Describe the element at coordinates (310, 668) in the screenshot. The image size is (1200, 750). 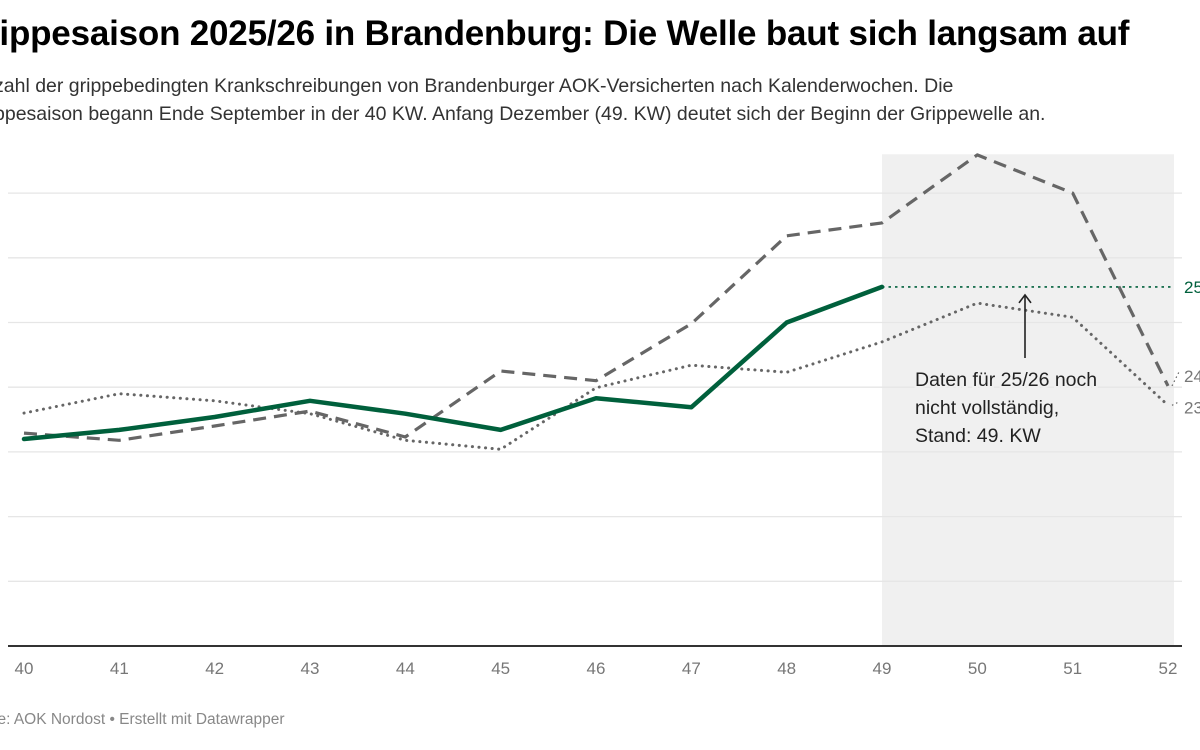
I see `x-tick-label: 43` at that location.